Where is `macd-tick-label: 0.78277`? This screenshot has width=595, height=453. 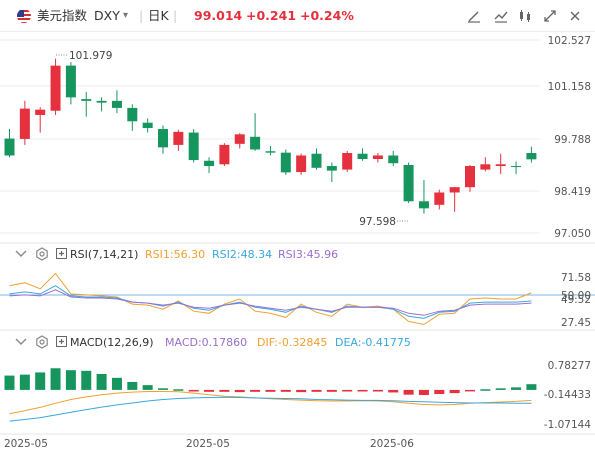 macd-tick-label: 0.78277 is located at coordinates (569, 366).